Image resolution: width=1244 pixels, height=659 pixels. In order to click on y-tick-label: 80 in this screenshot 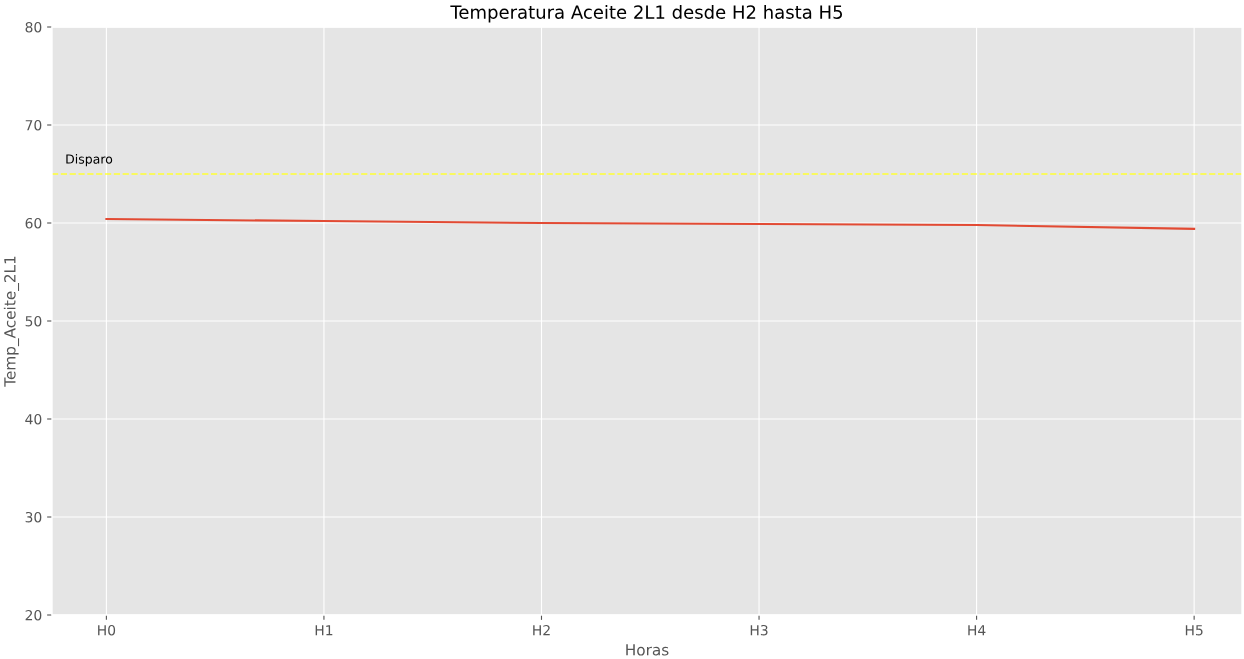, I will do `click(33, 27)`.